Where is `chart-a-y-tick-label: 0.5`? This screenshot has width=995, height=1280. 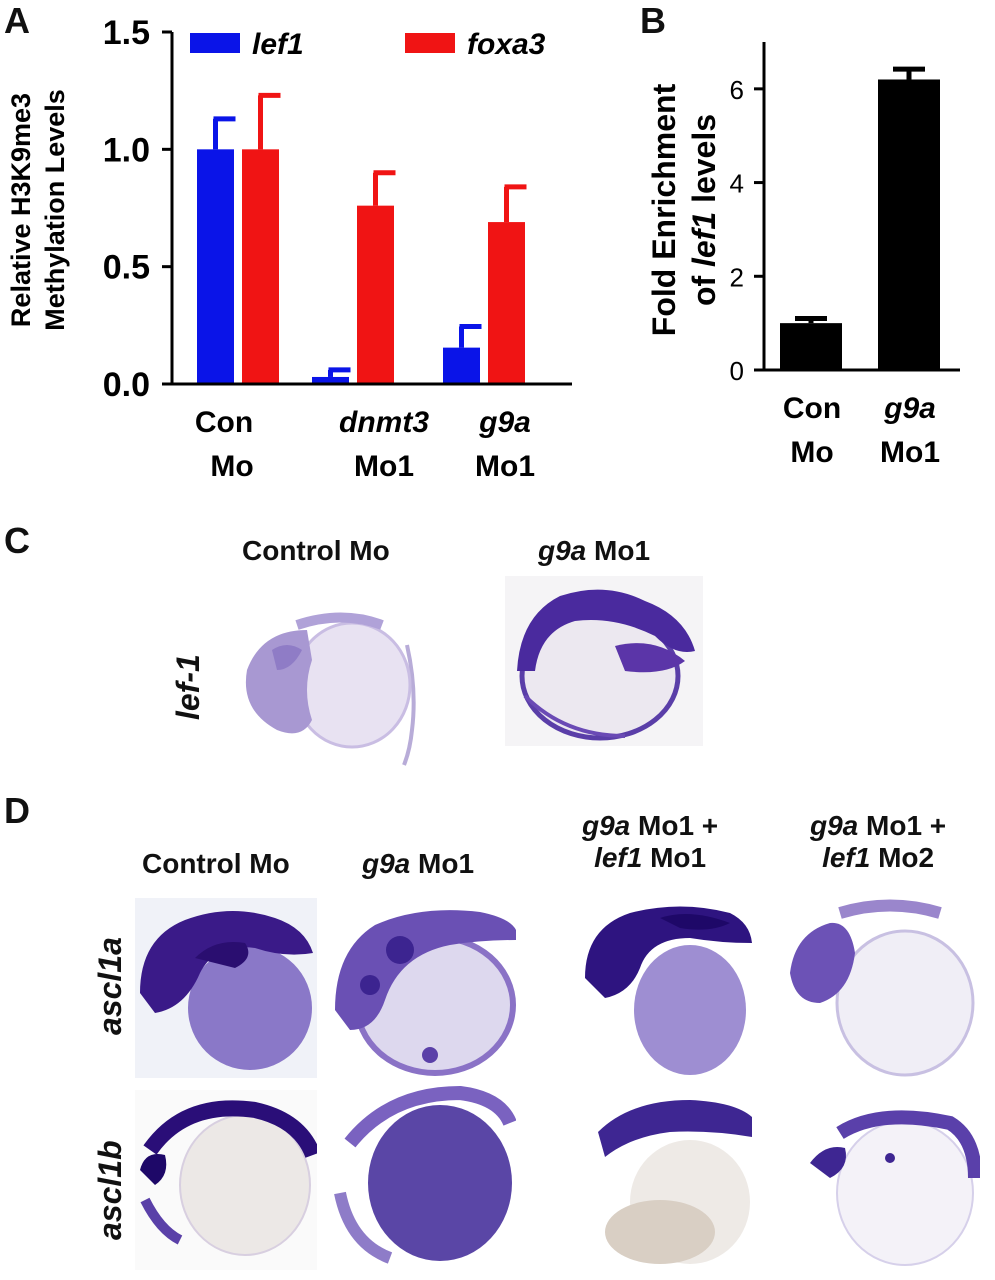
chart-a-y-tick-label: 0.5 is located at coordinates (126, 268).